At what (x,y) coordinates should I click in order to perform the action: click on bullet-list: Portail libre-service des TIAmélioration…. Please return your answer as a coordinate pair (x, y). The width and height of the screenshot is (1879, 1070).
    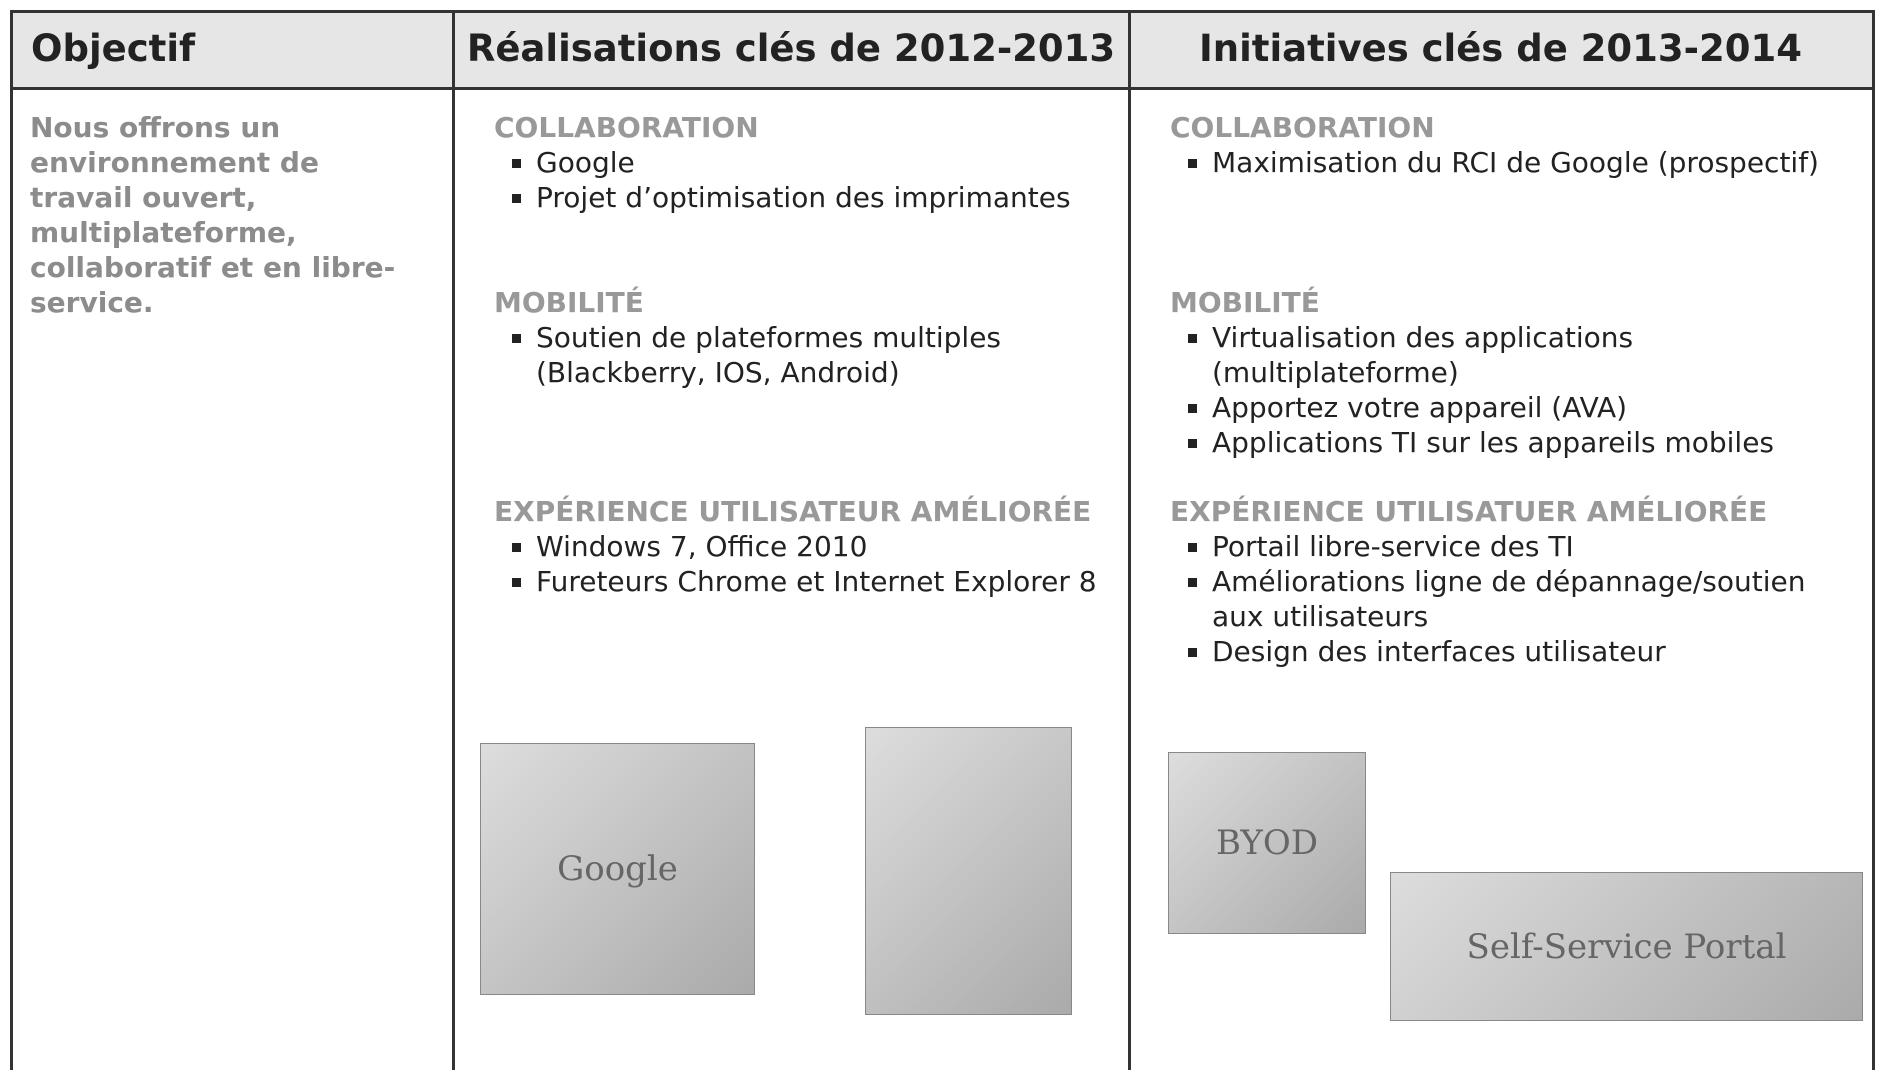
    Looking at the image, I should click on (1515, 599).